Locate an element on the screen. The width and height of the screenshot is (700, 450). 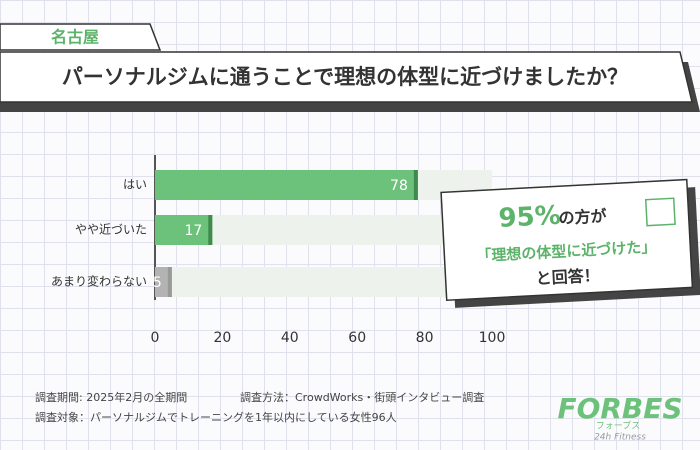
region-tag: 名古屋 is located at coordinates (75, 37).